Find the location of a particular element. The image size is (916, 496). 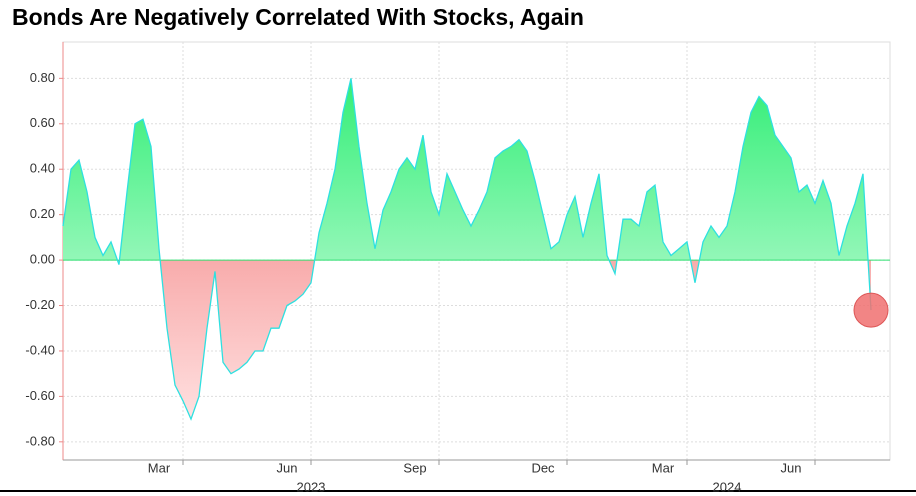

y-tick-label: 0.80 is located at coordinates (42, 77).